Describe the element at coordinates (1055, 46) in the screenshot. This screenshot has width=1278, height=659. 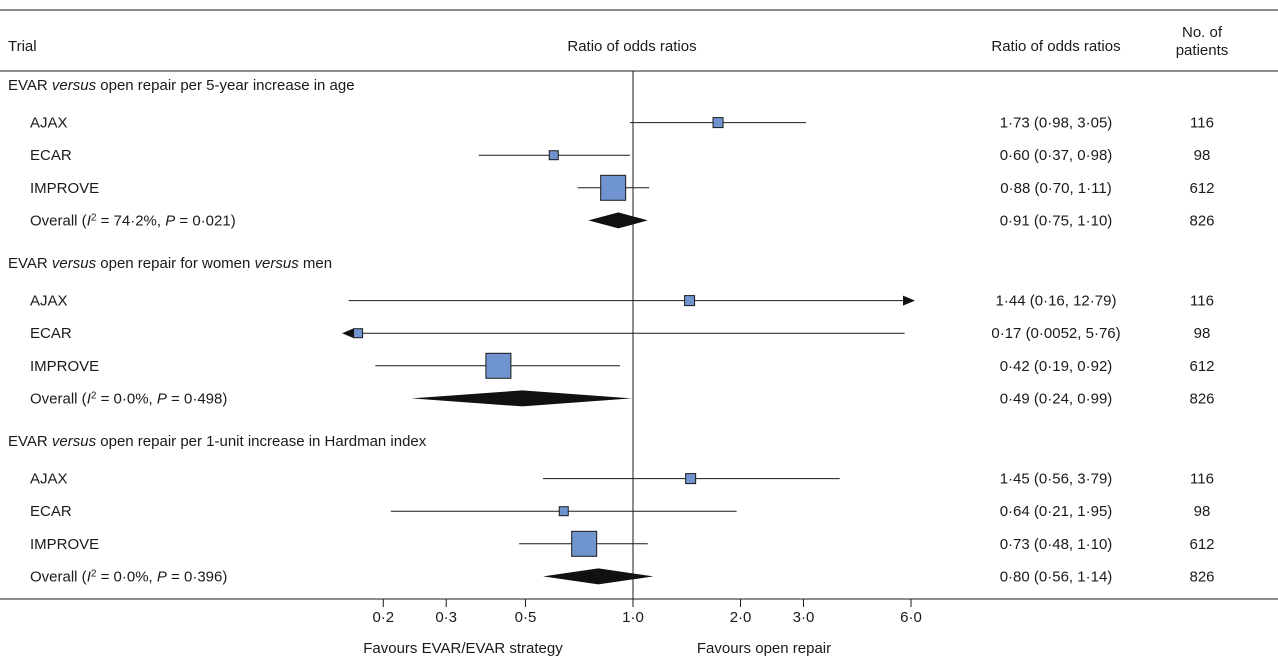
I see `header-ratio-column: Ratio of odds ratios` at that location.